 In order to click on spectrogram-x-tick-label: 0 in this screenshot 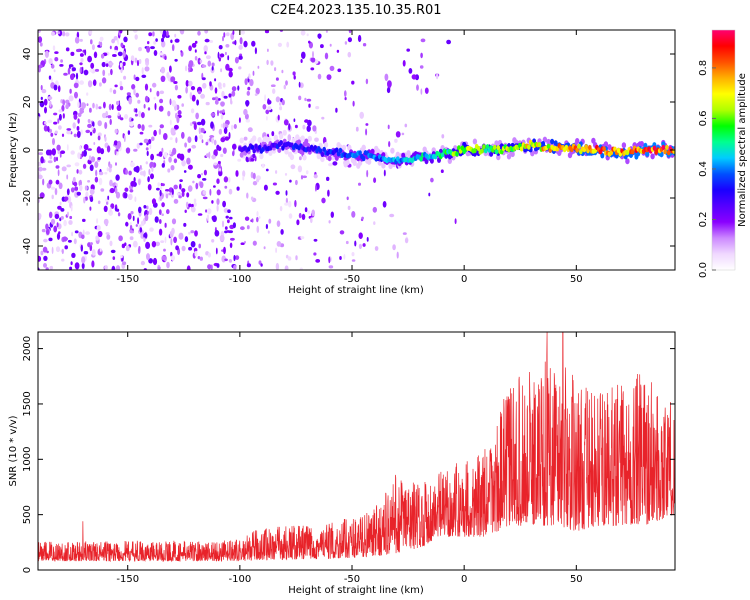, I will do `click(464, 279)`.